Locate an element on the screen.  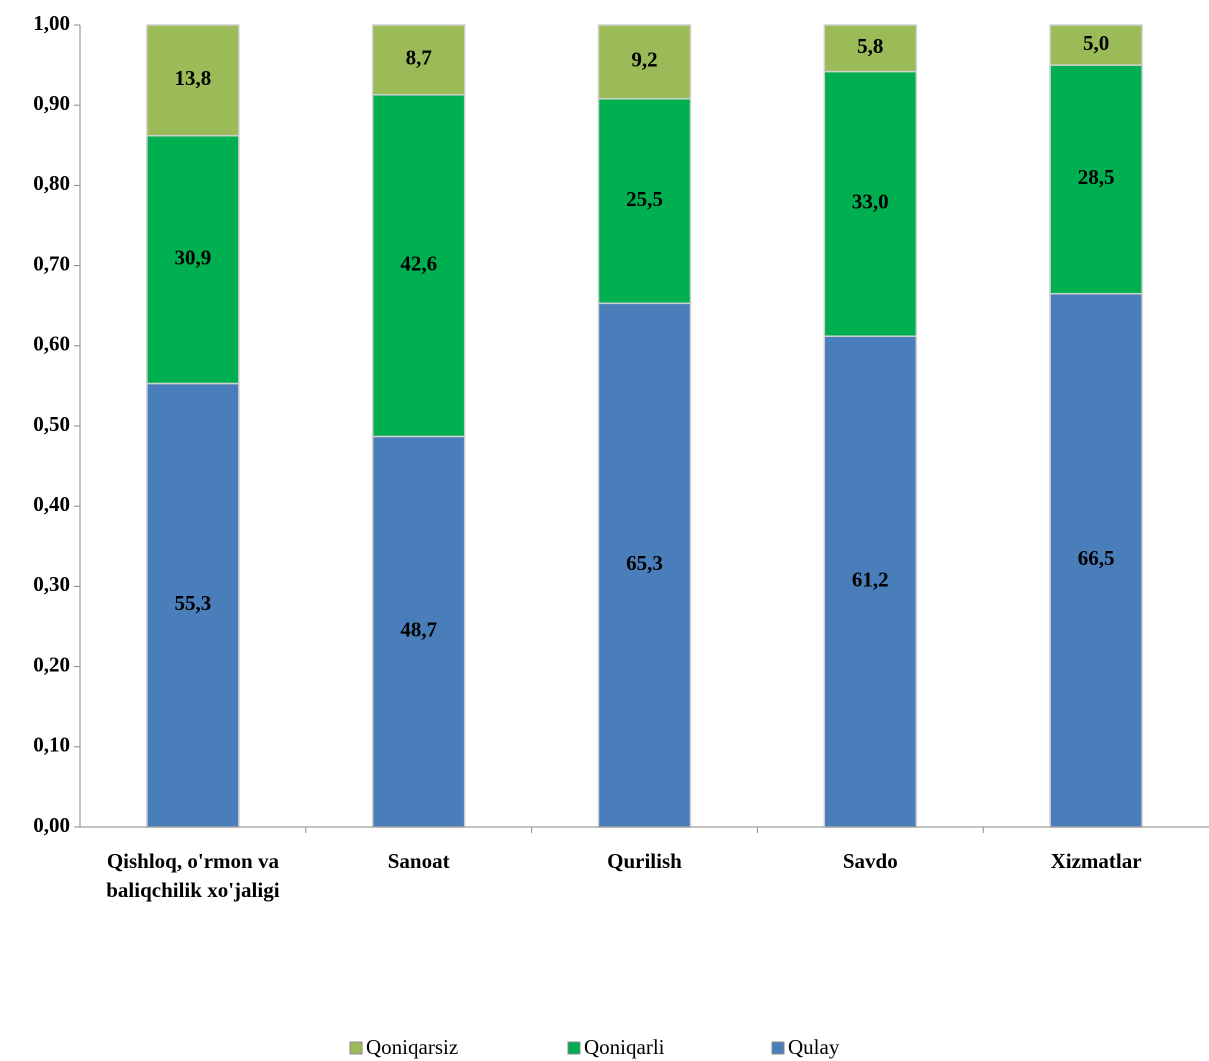
y-tick-label: 1,00 is located at coordinates (51, 23).